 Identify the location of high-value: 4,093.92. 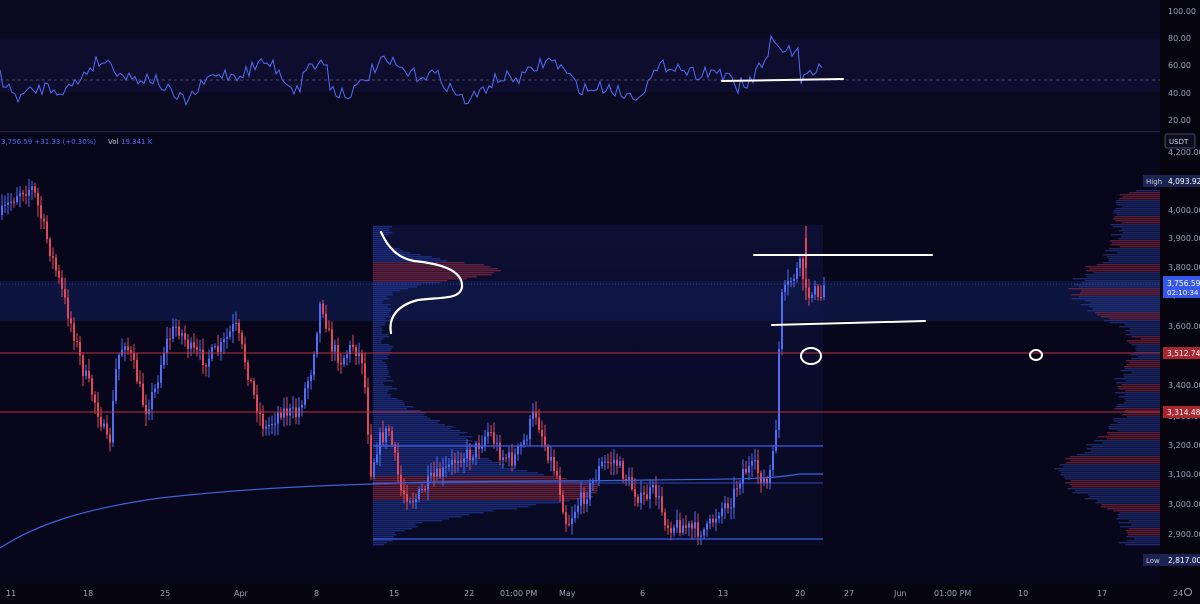
(1184, 181).